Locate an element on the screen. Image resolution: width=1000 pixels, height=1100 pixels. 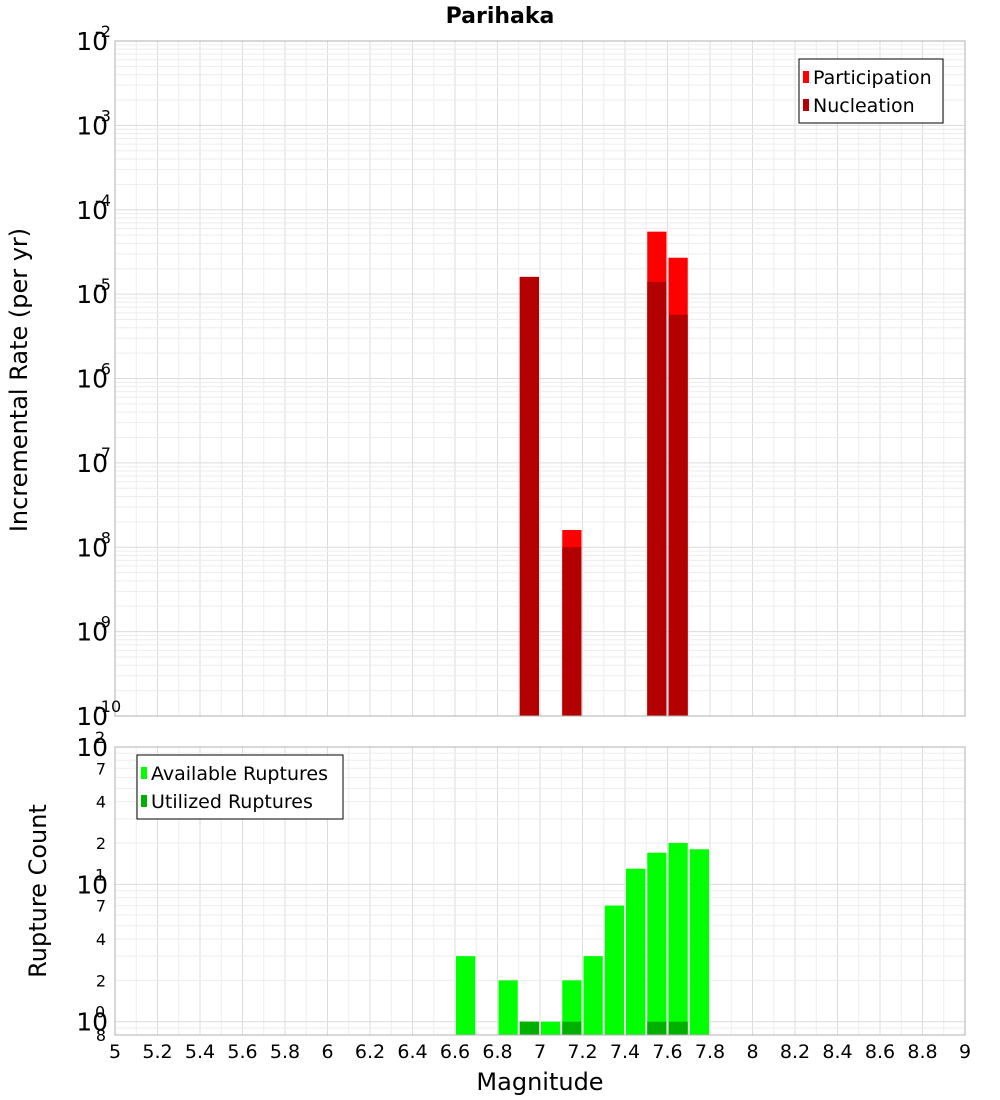
y-tick-exponent: -3 is located at coordinates (103, 115).